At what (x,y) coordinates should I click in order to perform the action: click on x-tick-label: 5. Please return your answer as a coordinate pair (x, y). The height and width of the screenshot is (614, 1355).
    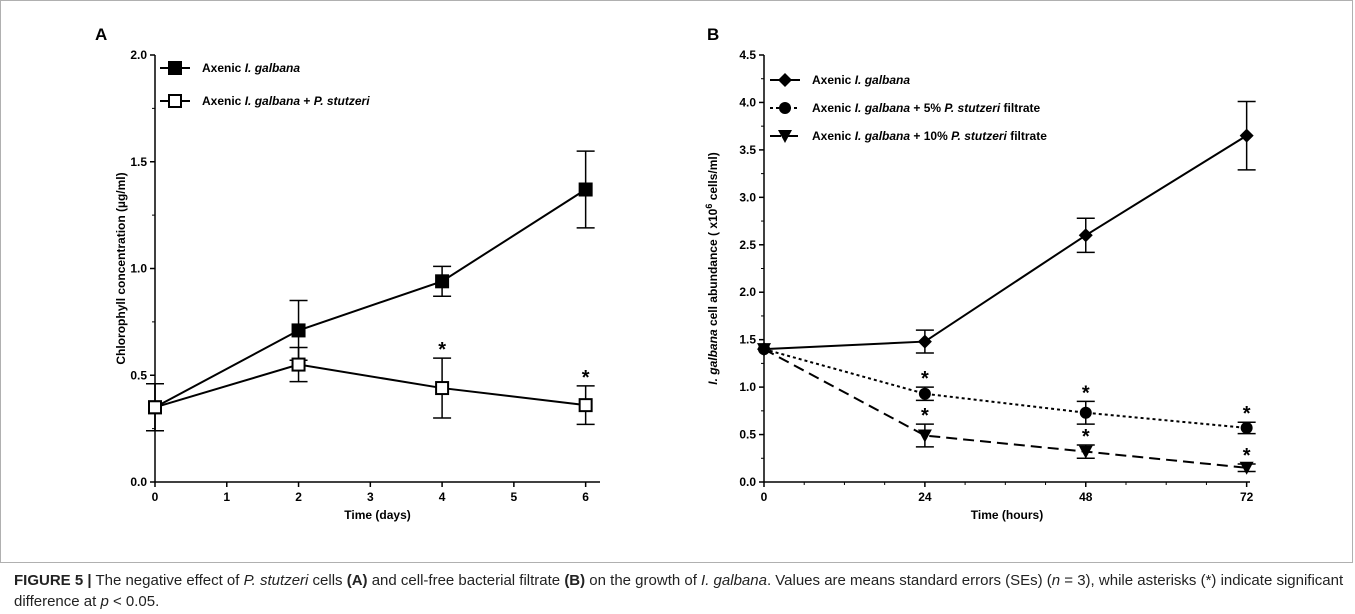
    Looking at the image, I should click on (514, 497).